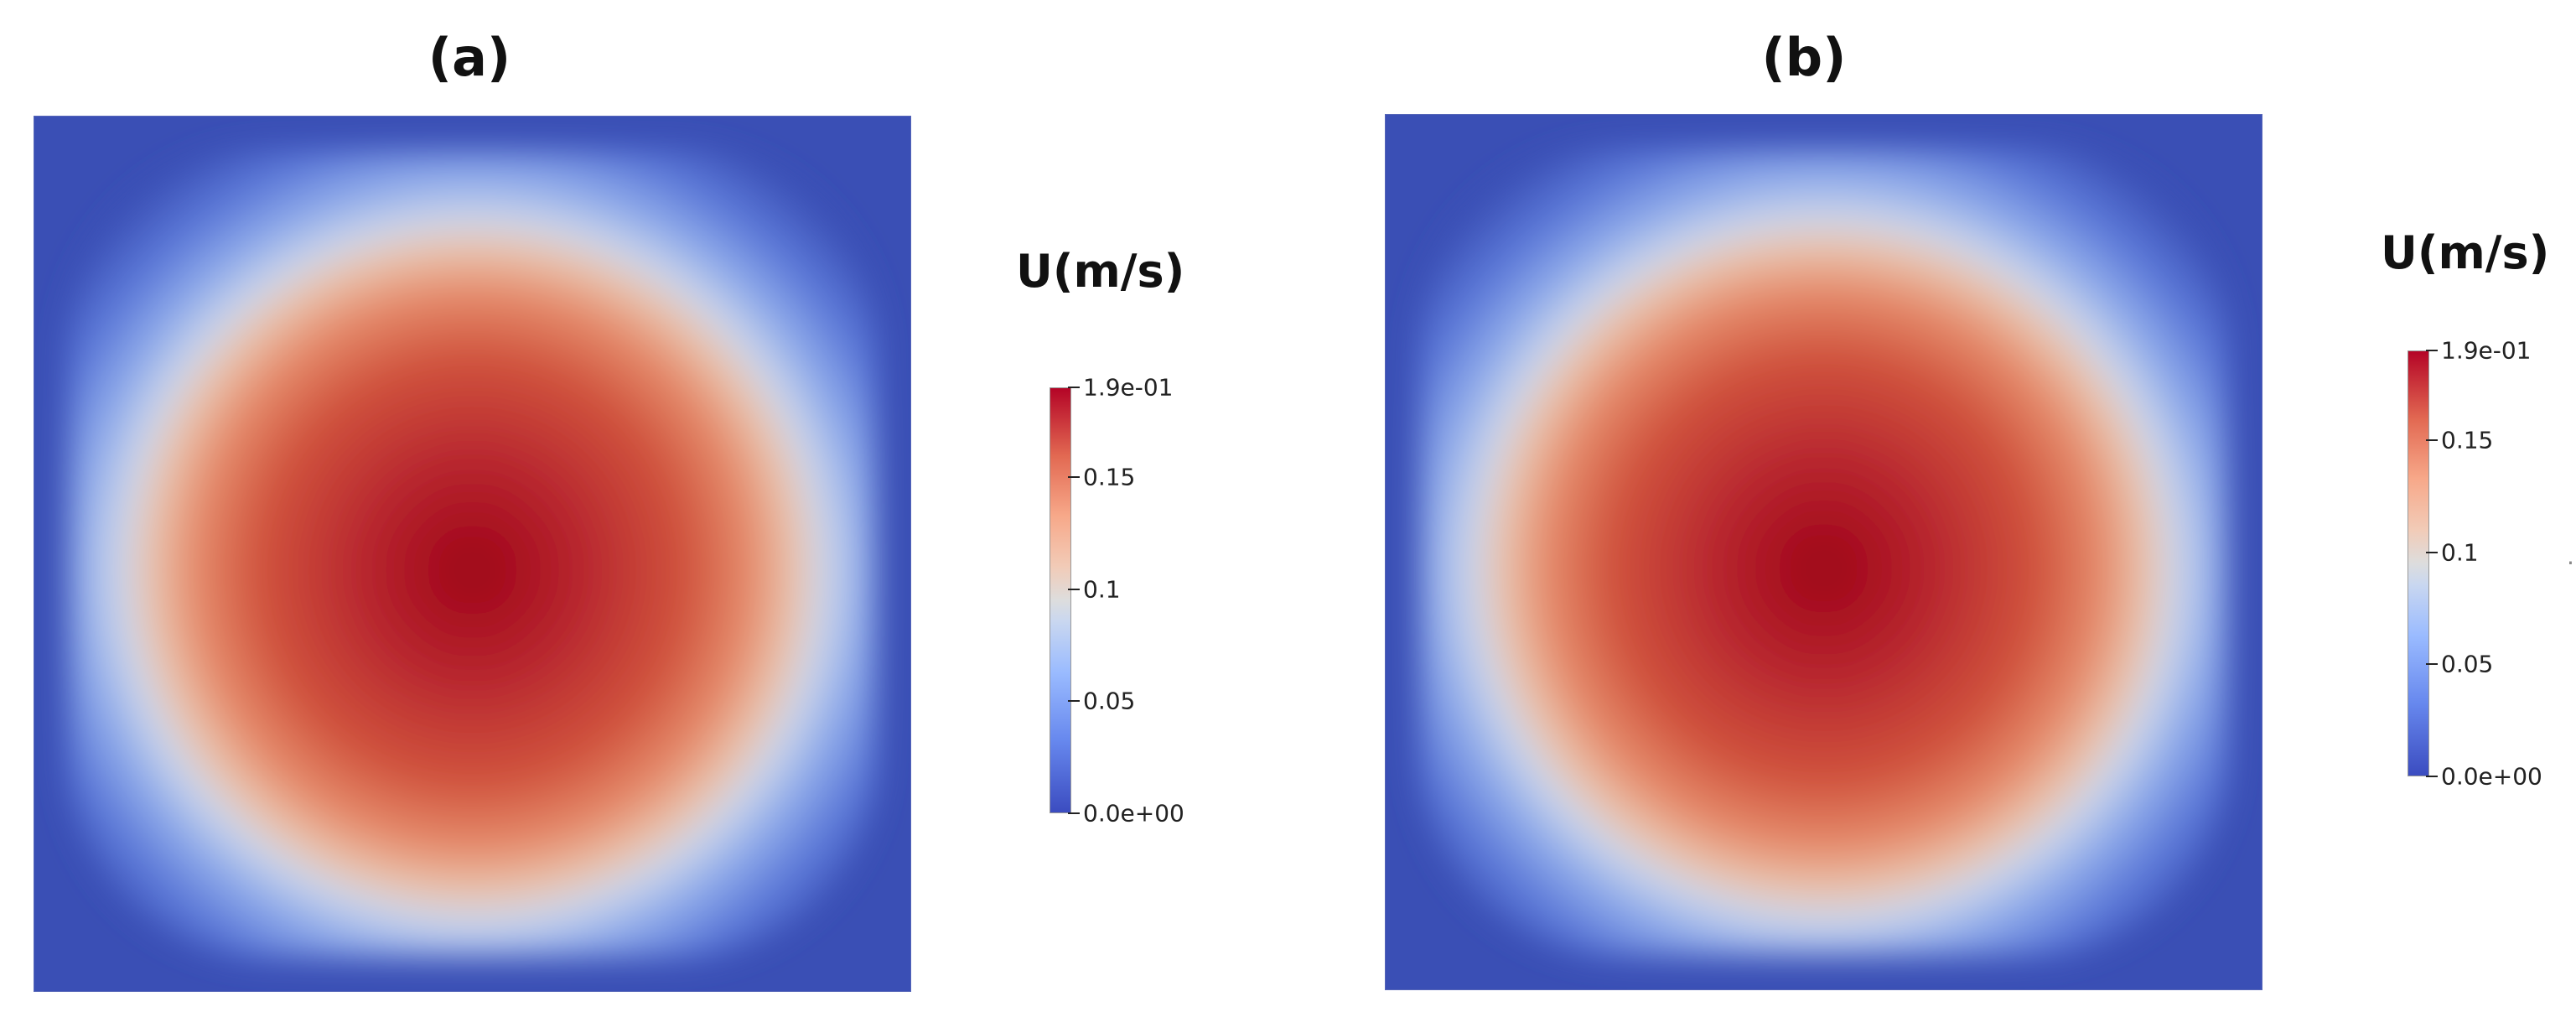 Image resolution: width=2576 pixels, height=1012 pixels. I want to click on panel-b-label: (b), so click(1804, 58).